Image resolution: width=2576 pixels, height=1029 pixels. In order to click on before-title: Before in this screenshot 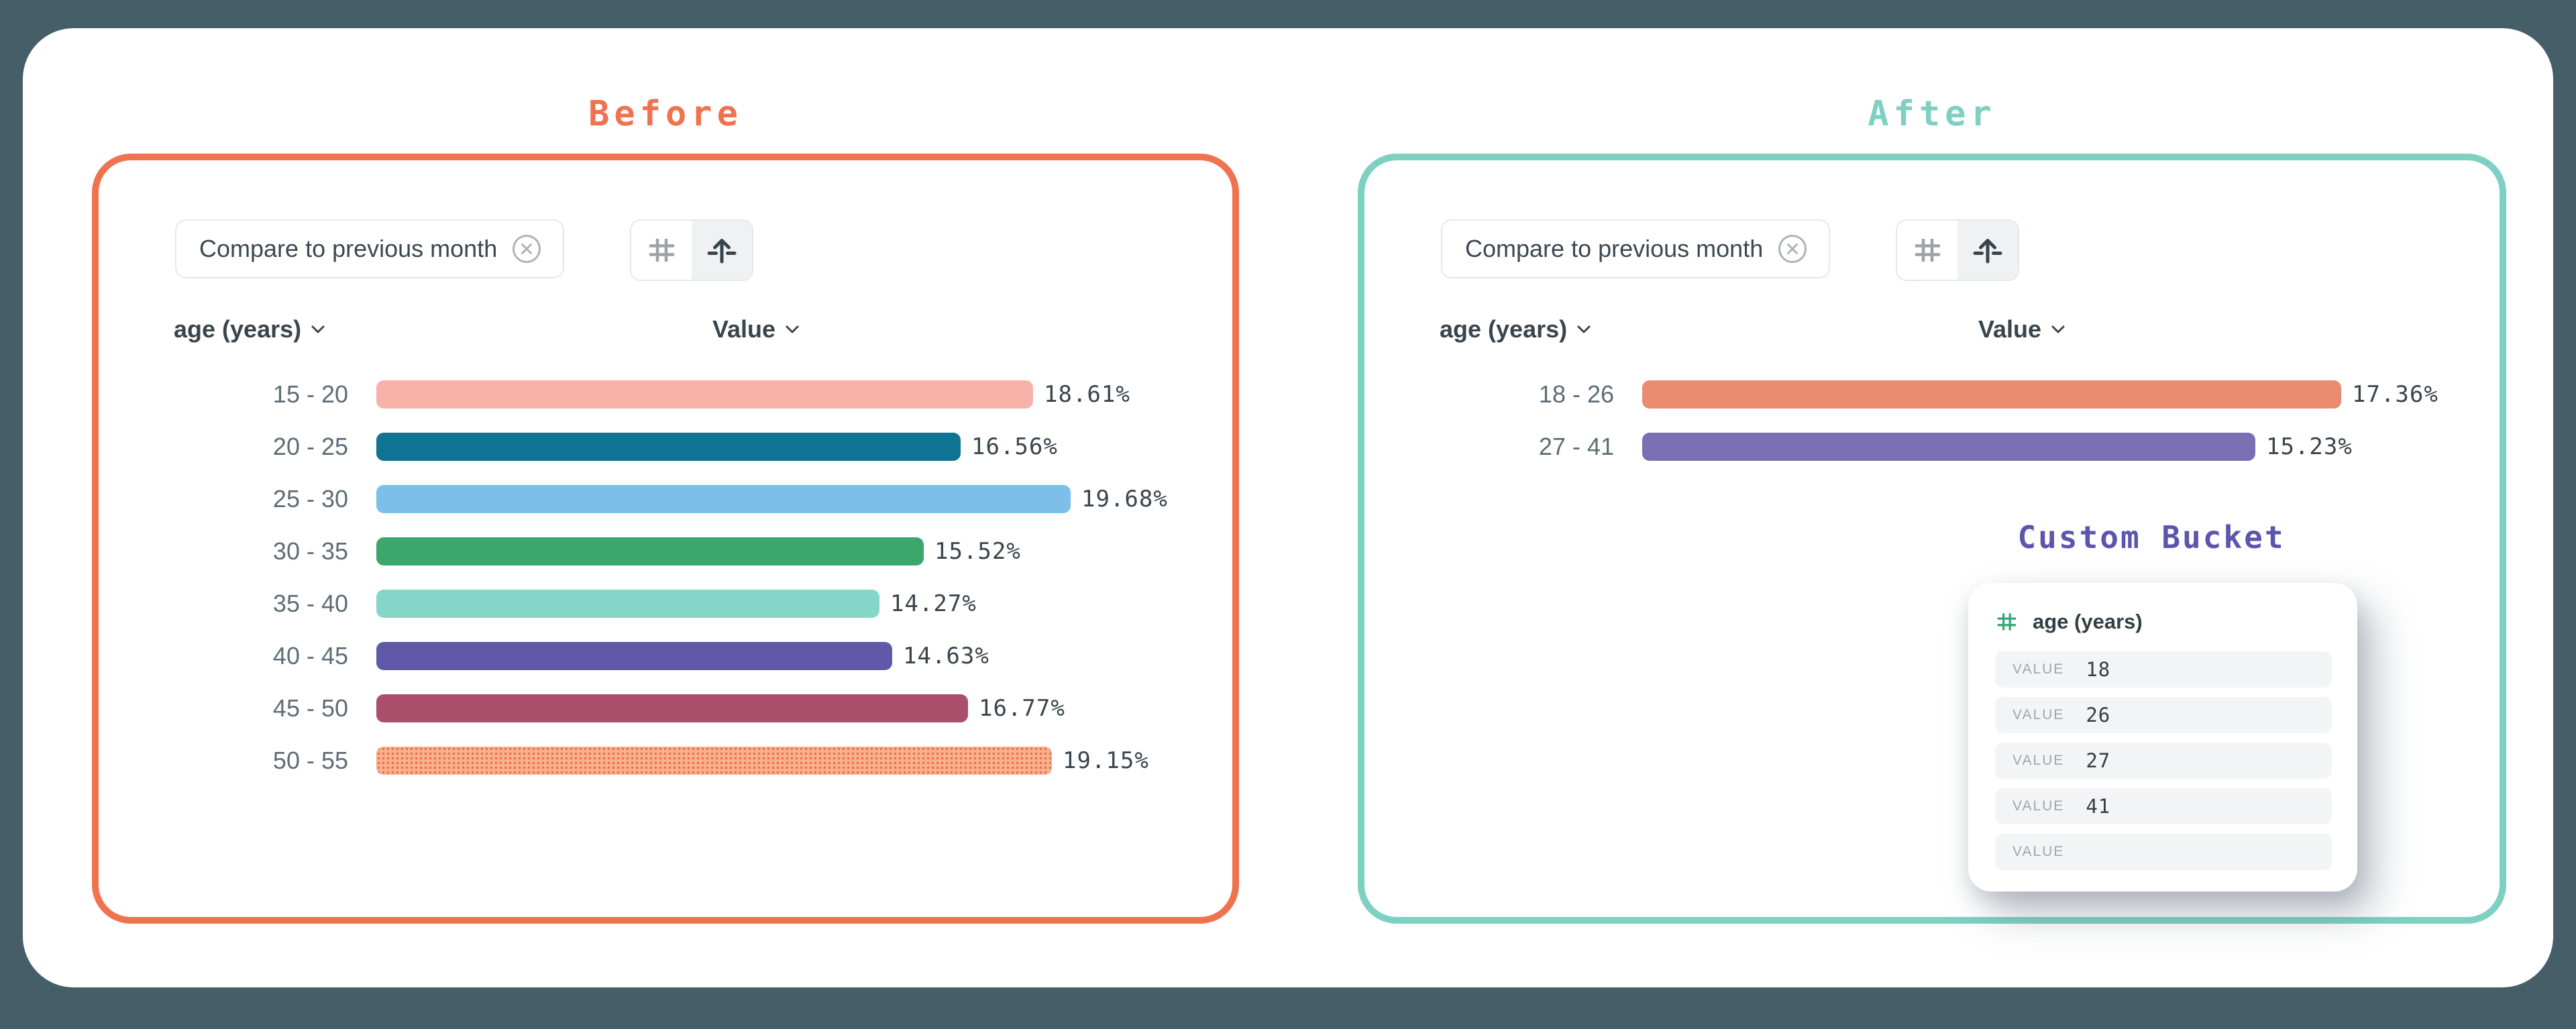, I will do `click(665, 114)`.